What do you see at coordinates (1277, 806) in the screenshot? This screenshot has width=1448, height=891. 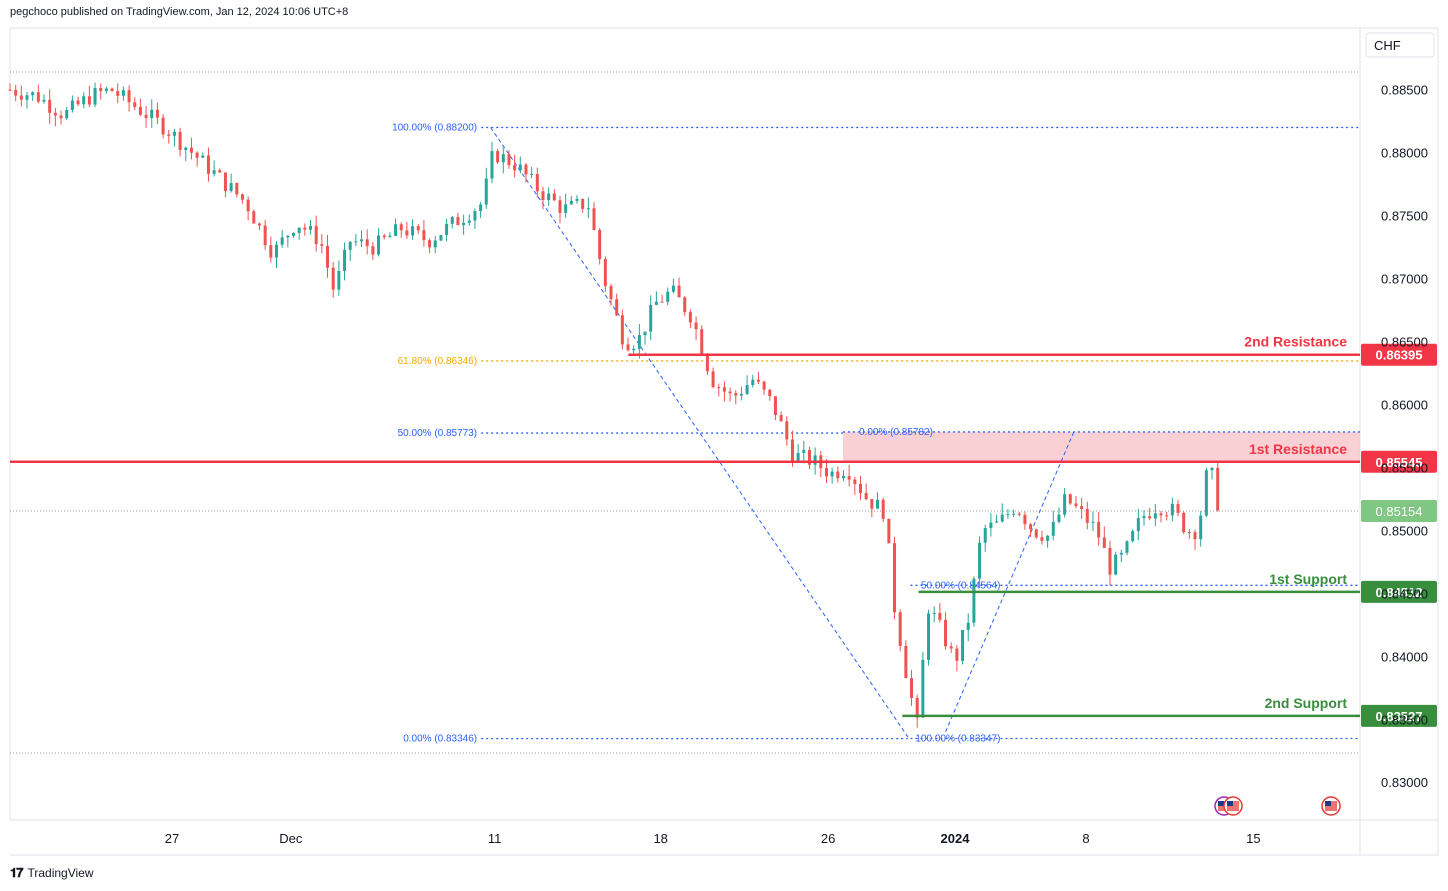 I see `event-icons` at bounding box center [1277, 806].